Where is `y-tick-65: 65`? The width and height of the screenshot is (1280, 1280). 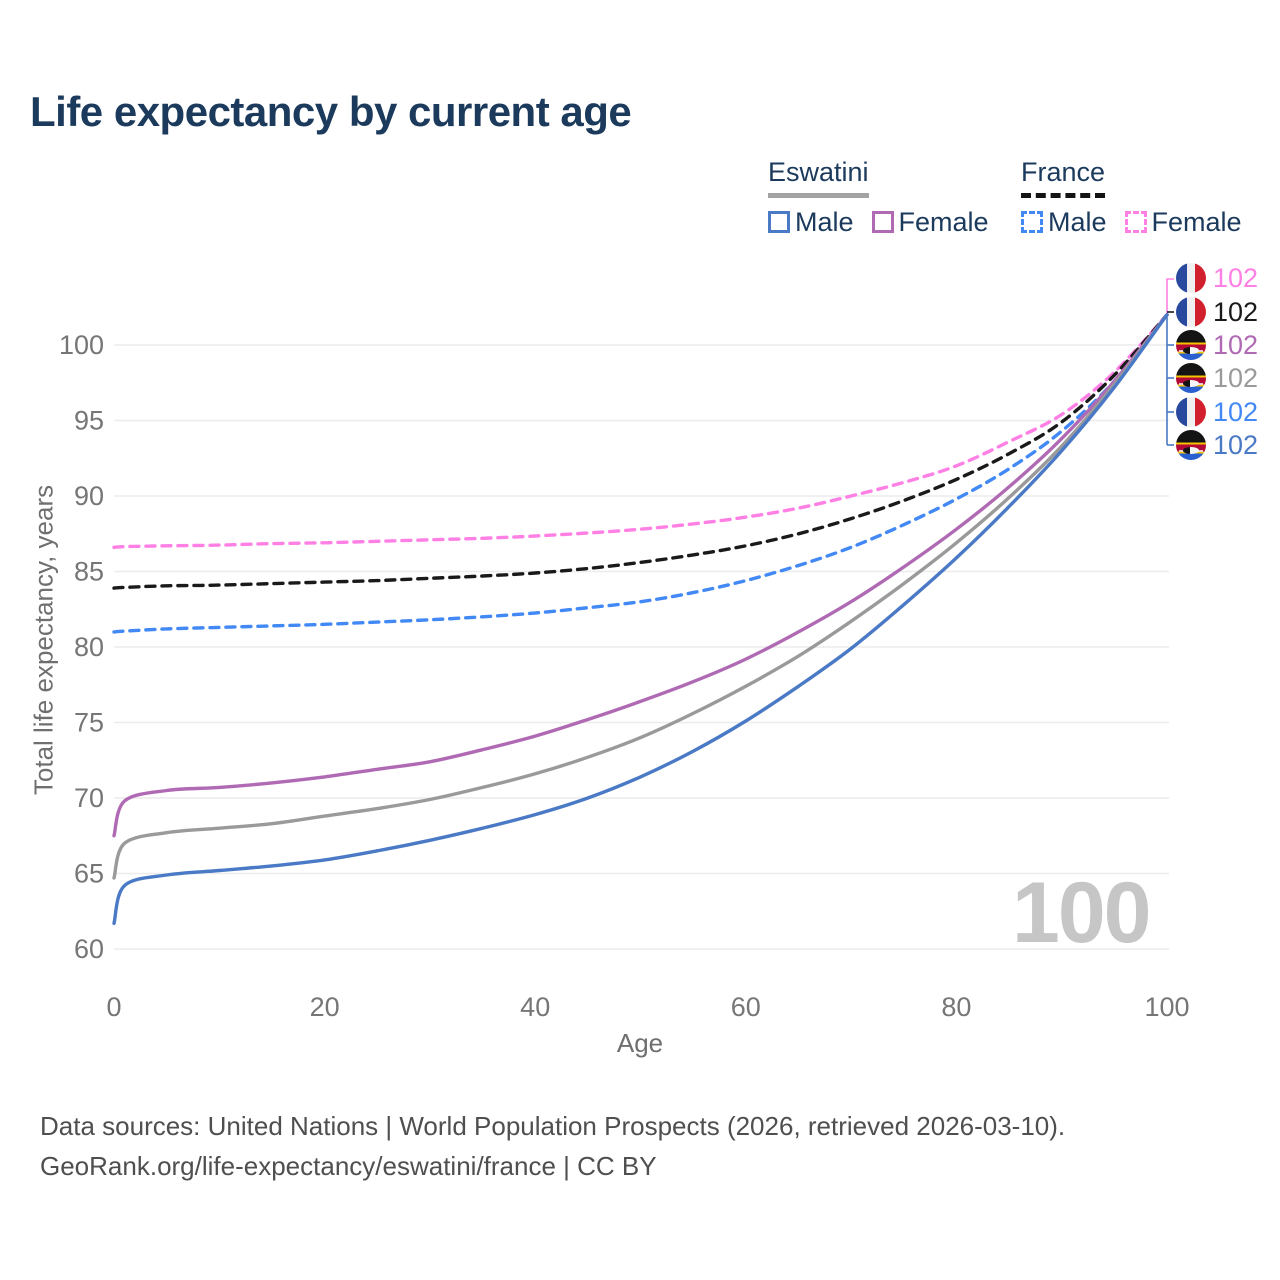
y-tick-65: 65 is located at coordinates (89, 874).